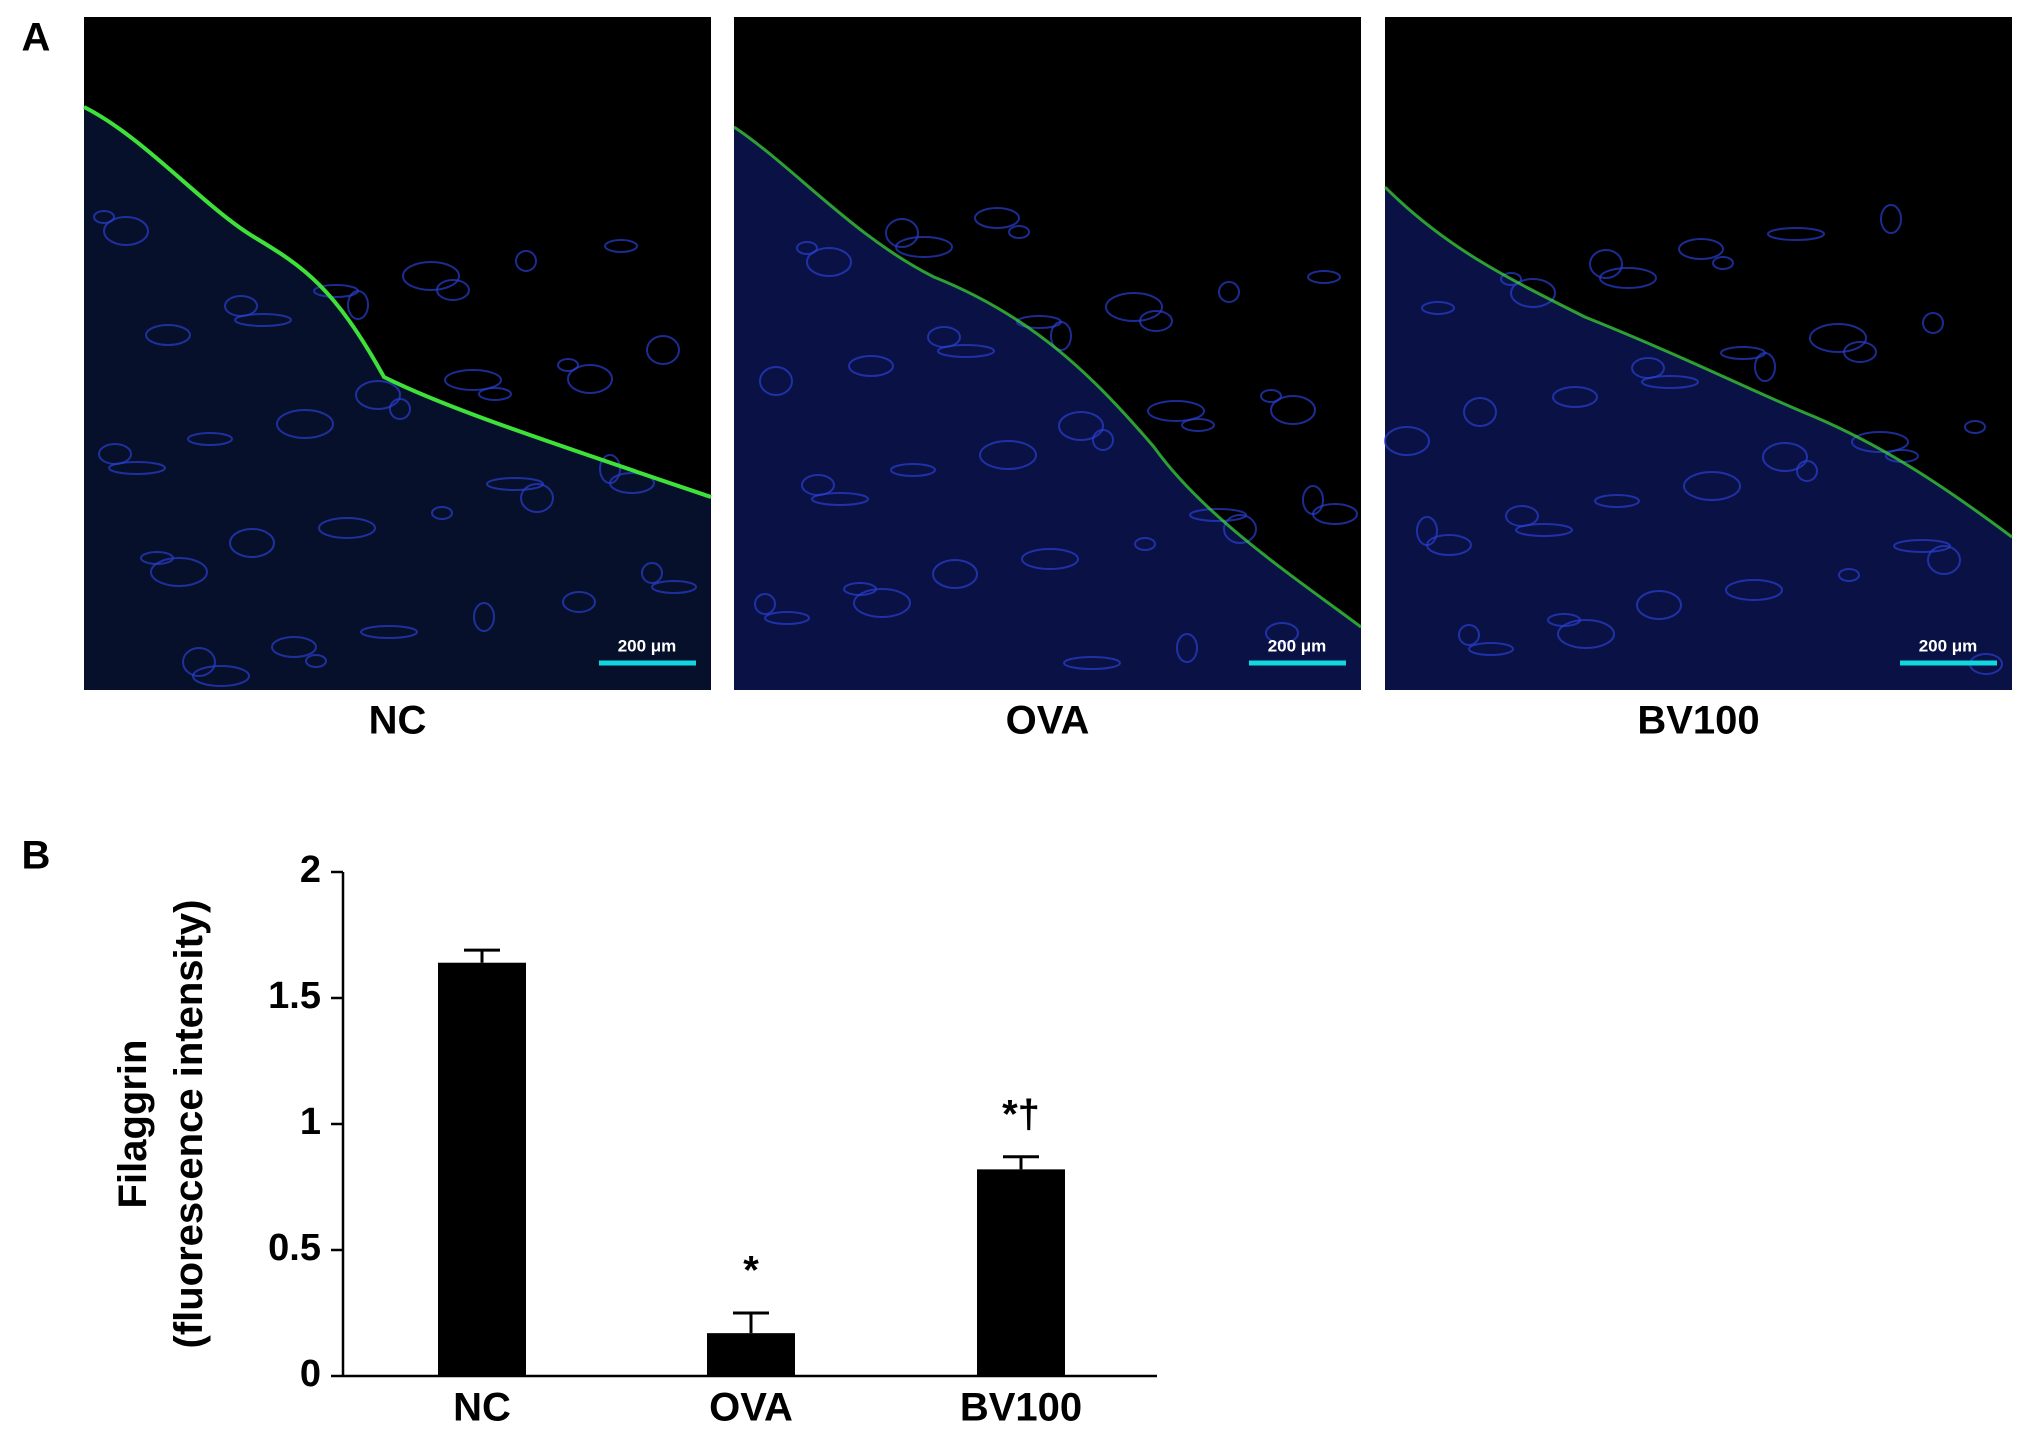 The height and width of the screenshot is (1442, 2031). What do you see at coordinates (310, 870) in the screenshot?
I see `y-tick-label: 2` at bounding box center [310, 870].